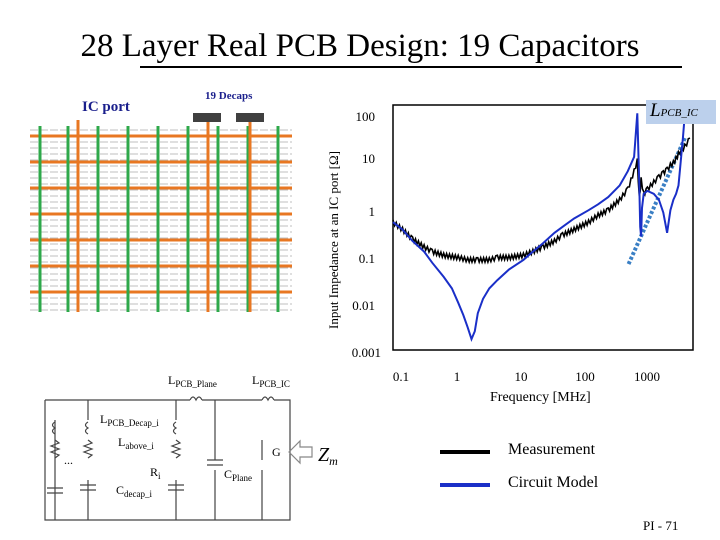 This screenshot has width=720, height=540. Describe the element at coordinates (360, 46) in the screenshot. I see `page-title: 28 Layer Real PCB Design: 19 Capacitors` at that location.